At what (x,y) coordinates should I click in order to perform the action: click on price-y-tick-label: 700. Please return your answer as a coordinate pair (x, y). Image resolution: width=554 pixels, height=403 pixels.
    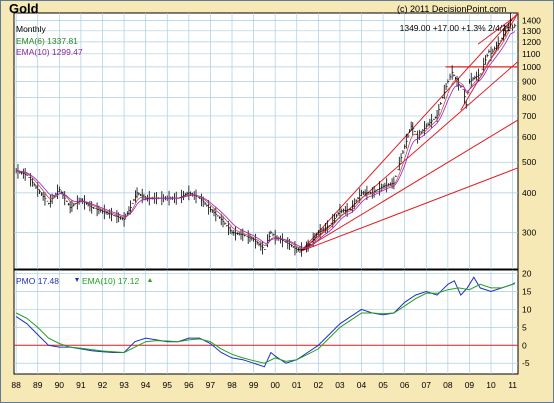
    Looking at the image, I should click on (529, 116).